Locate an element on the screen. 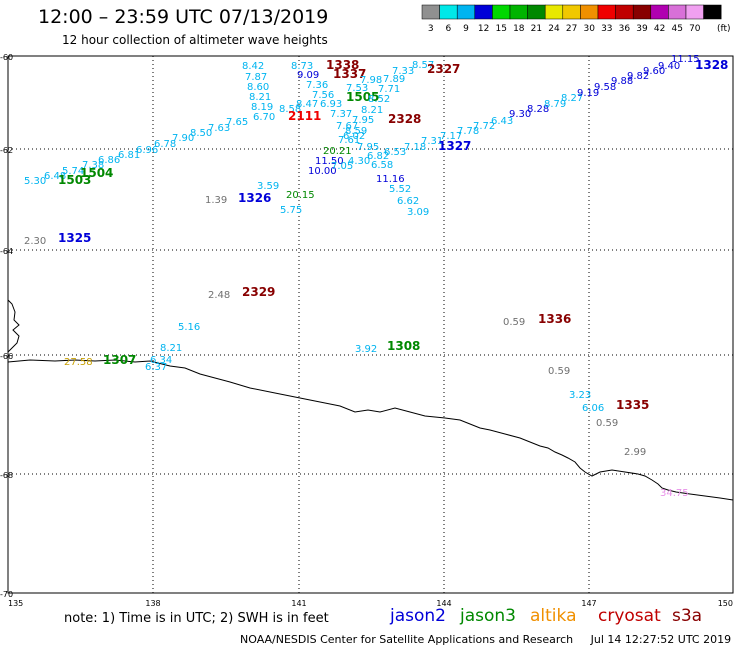  wave-height-label: 6.43 is located at coordinates (502, 121).